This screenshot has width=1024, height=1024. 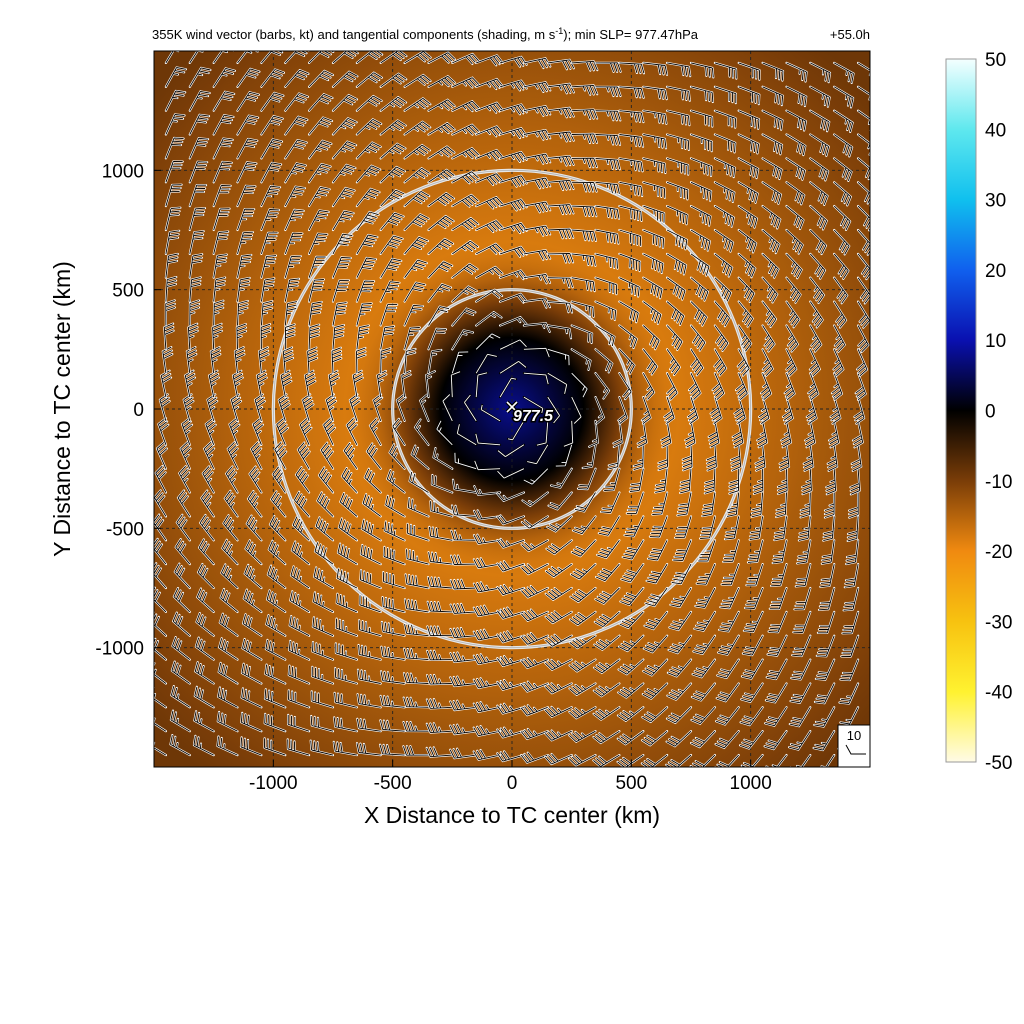 I want to click on reference-barb-frame, so click(x=854, y=746).